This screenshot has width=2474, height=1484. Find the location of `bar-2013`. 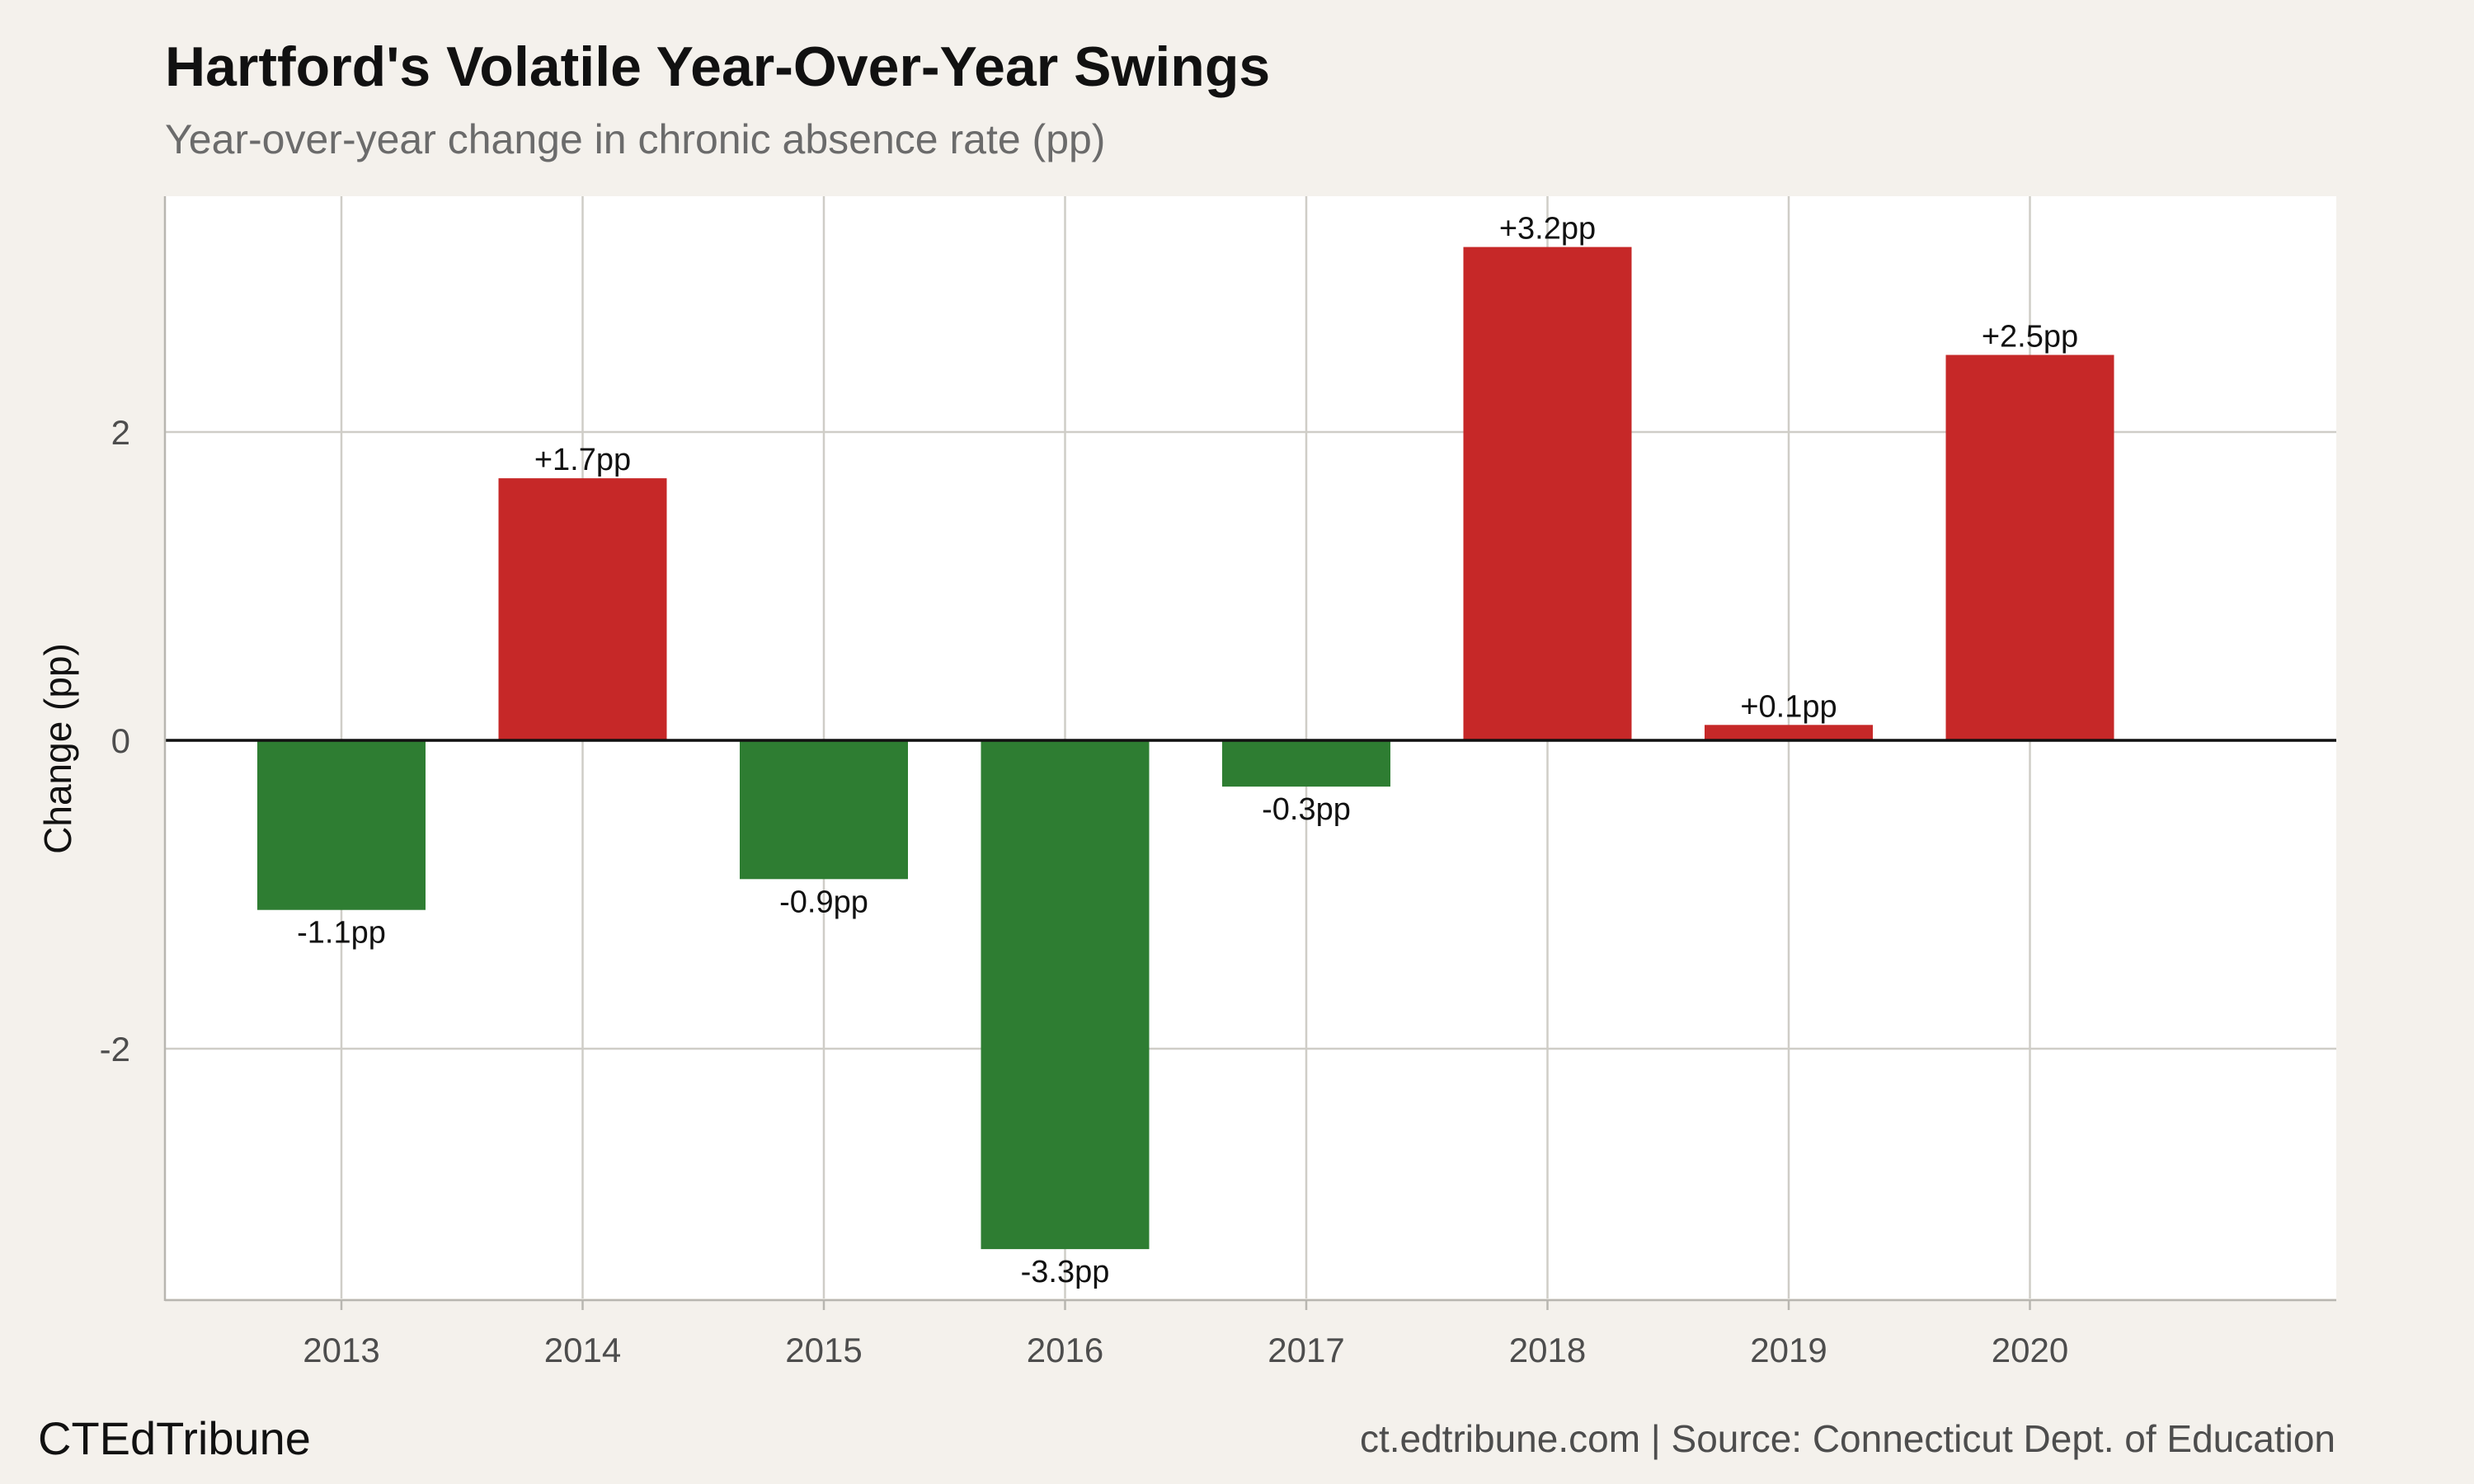

bar-2013 is located at coordinates (341, 825).